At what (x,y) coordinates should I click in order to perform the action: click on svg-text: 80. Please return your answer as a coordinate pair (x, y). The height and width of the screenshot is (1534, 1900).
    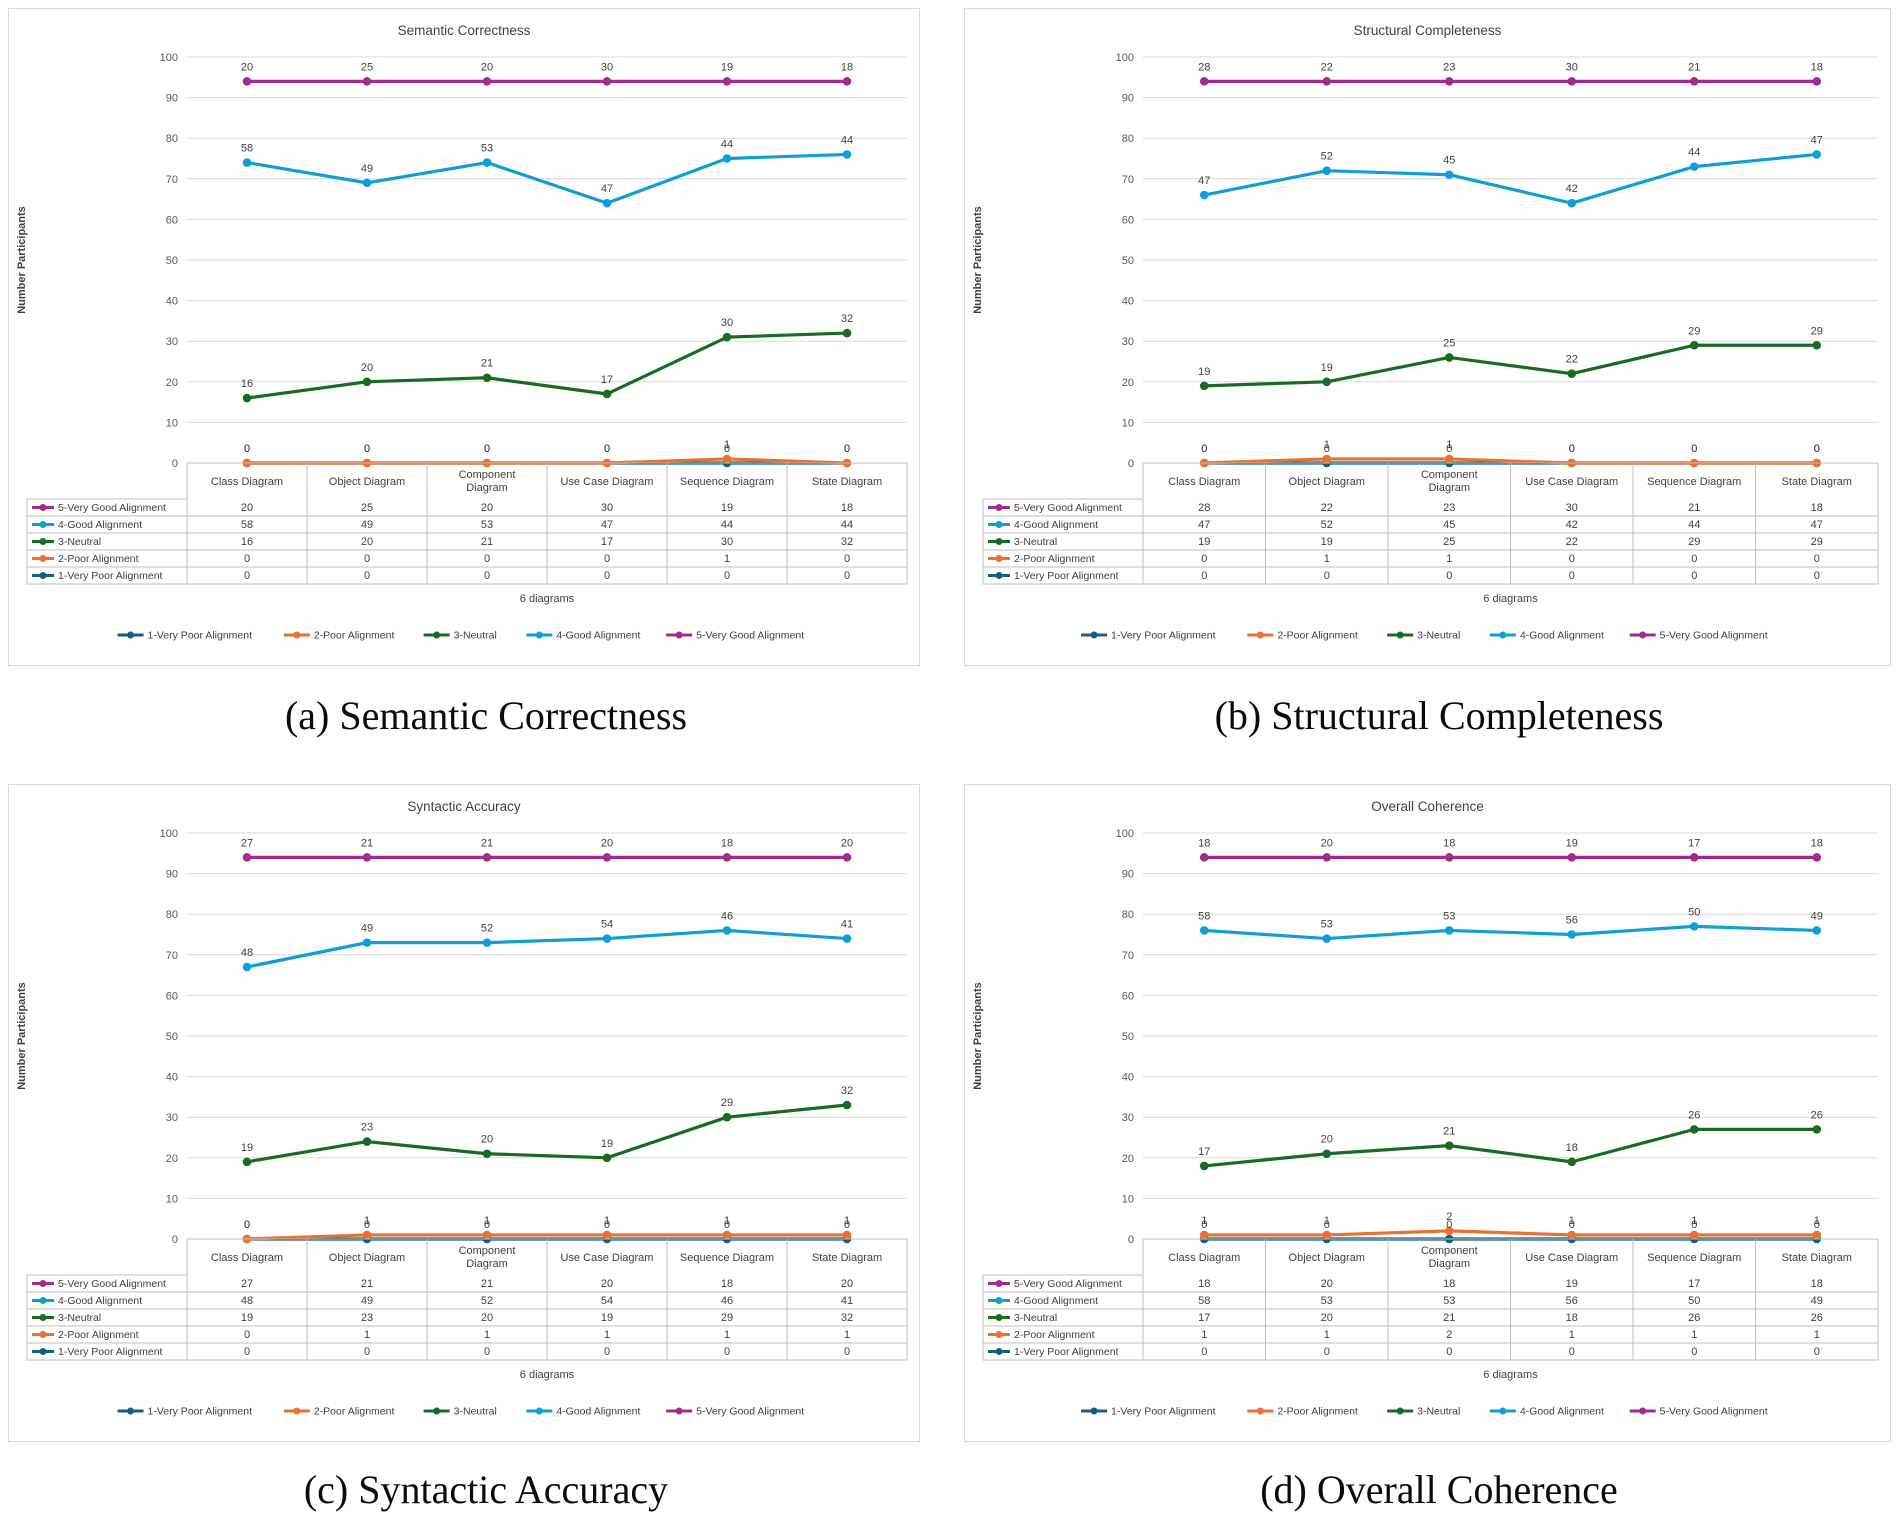
    Looking at the image, I should click on (172, 139).